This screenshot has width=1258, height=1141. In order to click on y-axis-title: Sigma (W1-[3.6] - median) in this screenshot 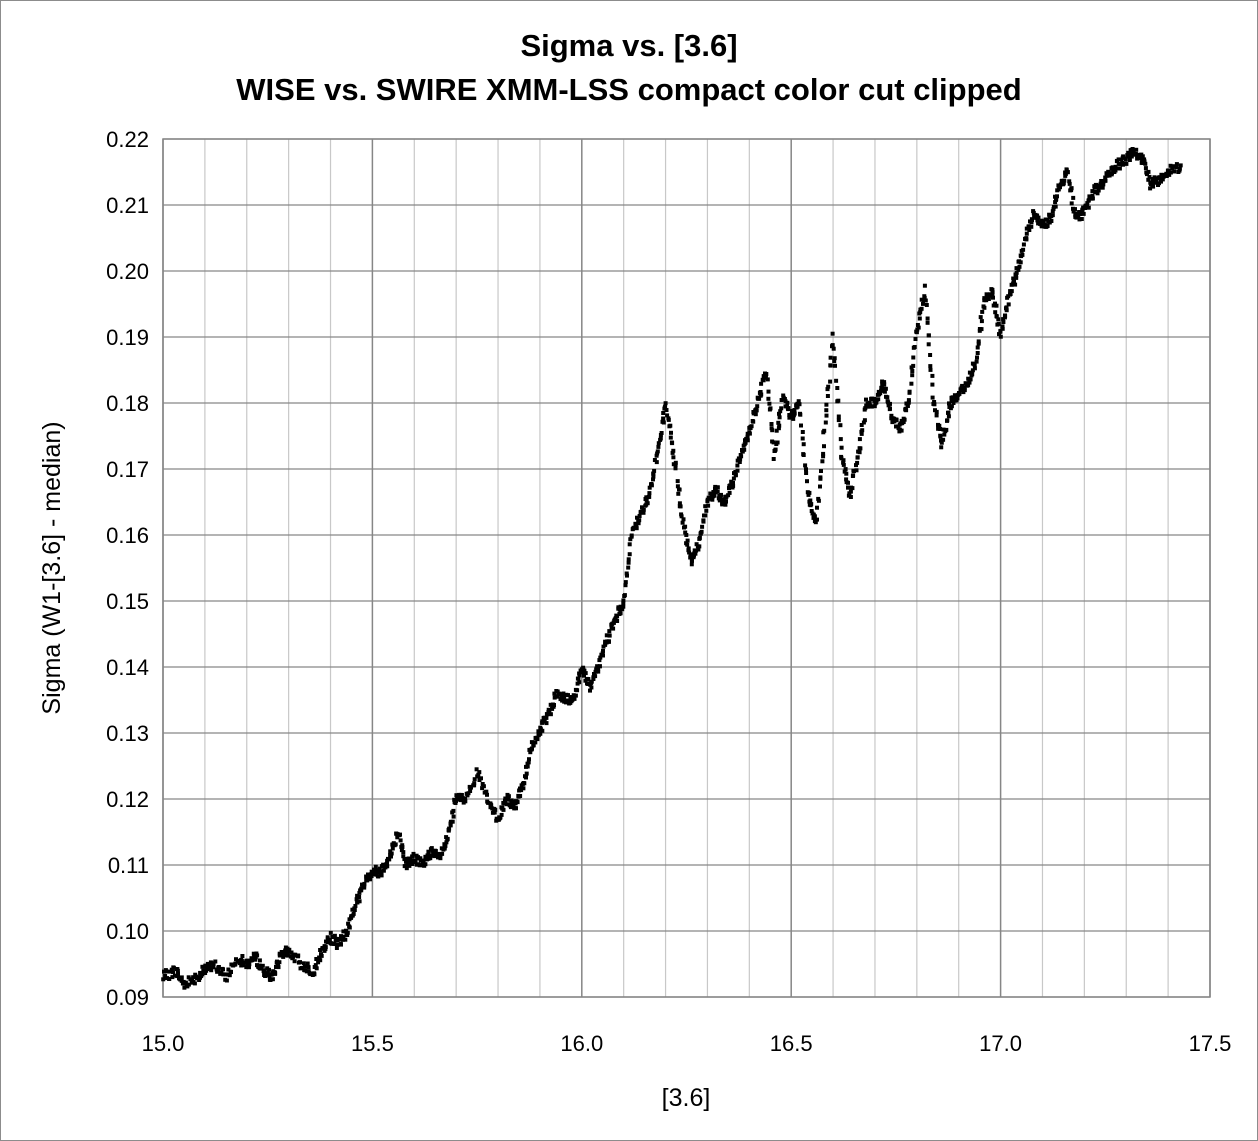, I will do `click(52, 567)`.